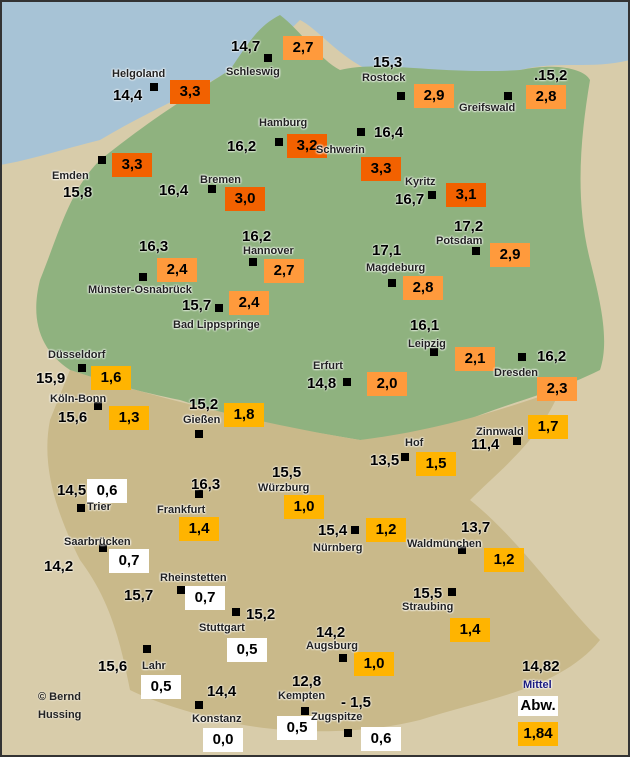  Describe the element at coordinates (427, 344) in the screenshot. I see `station-name: Leipzig` at that location.